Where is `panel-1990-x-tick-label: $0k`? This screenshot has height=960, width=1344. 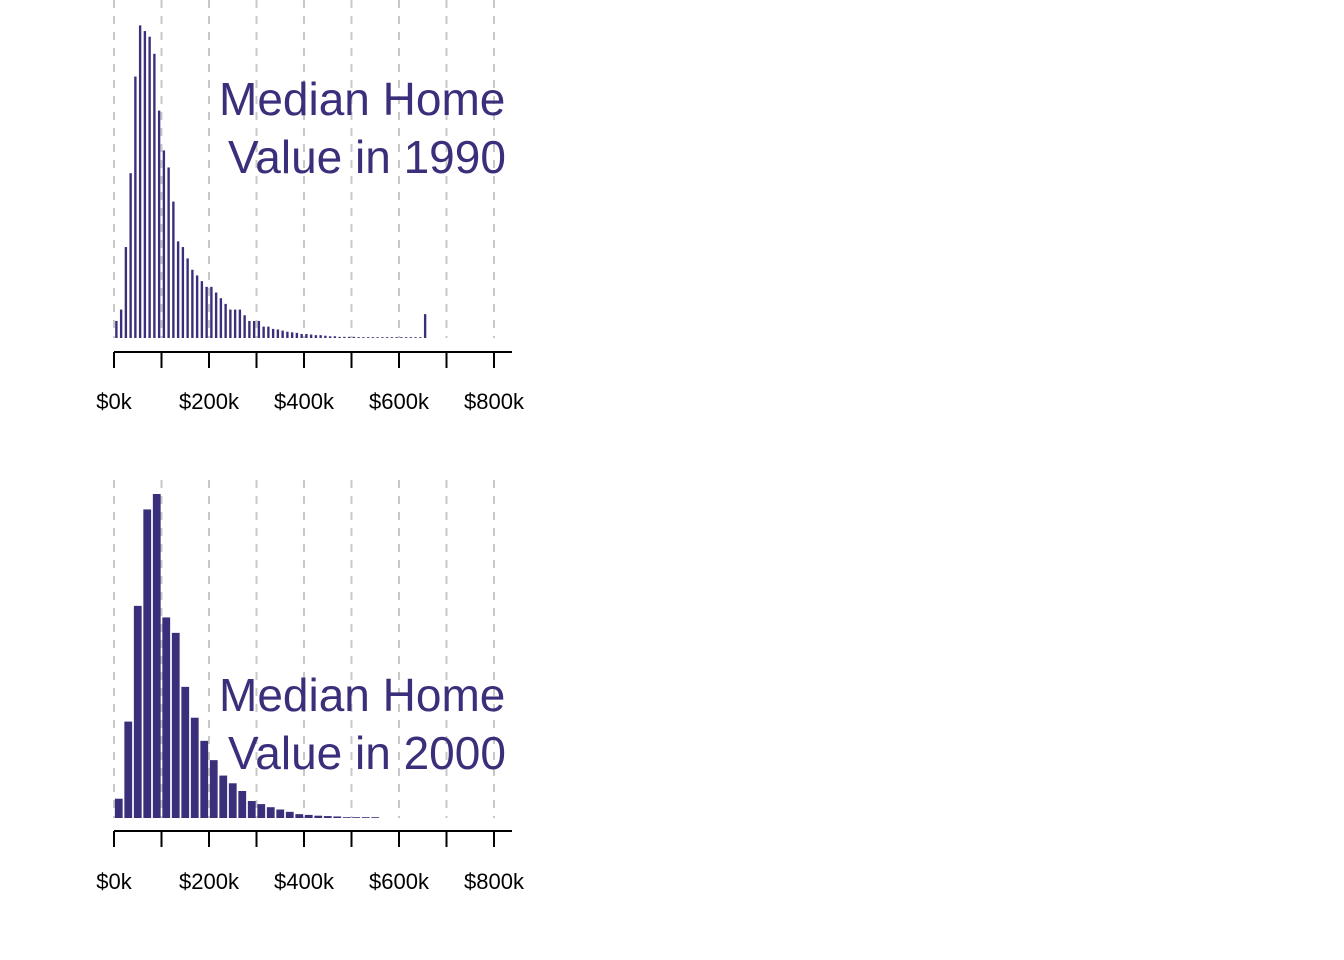
panel-1990-x-tick-label: $0k is located at coordinates (114, 401).